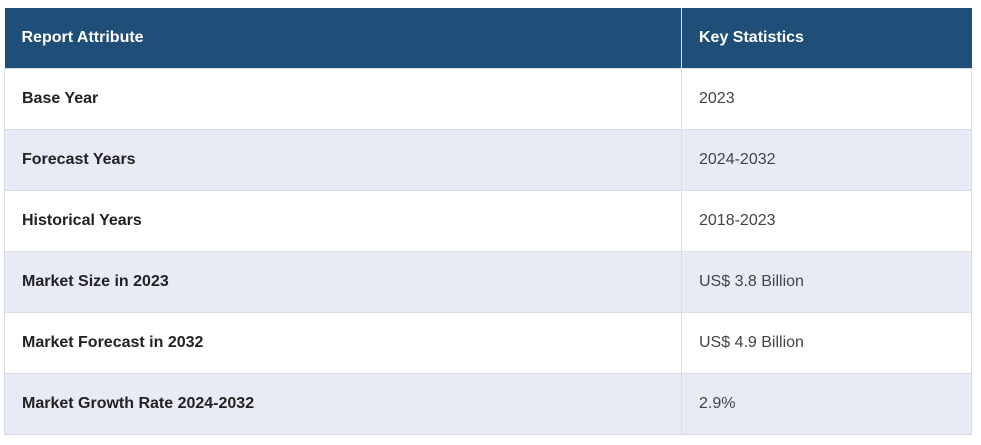 The height and width of the screenshot is (445, 981). Describe the element at coordinates (826, 98) in the screenshot. I see `row-value: 2023` at that location.